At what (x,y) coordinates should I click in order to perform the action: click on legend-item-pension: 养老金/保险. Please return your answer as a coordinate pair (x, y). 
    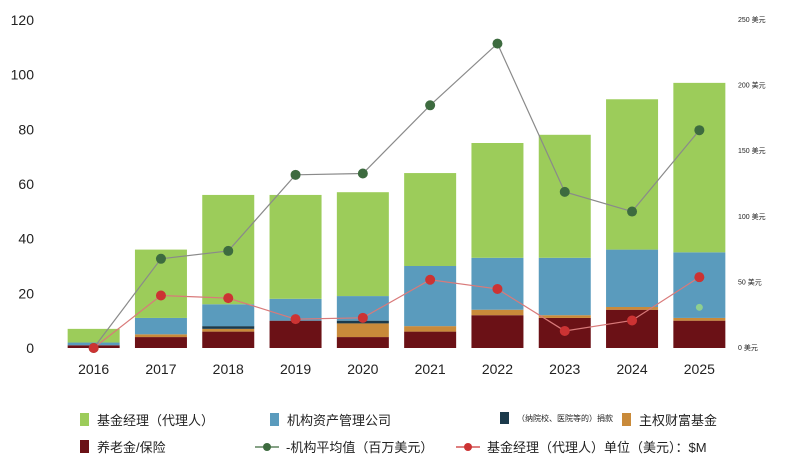
    Looking at the image, I should click on (123, 446).